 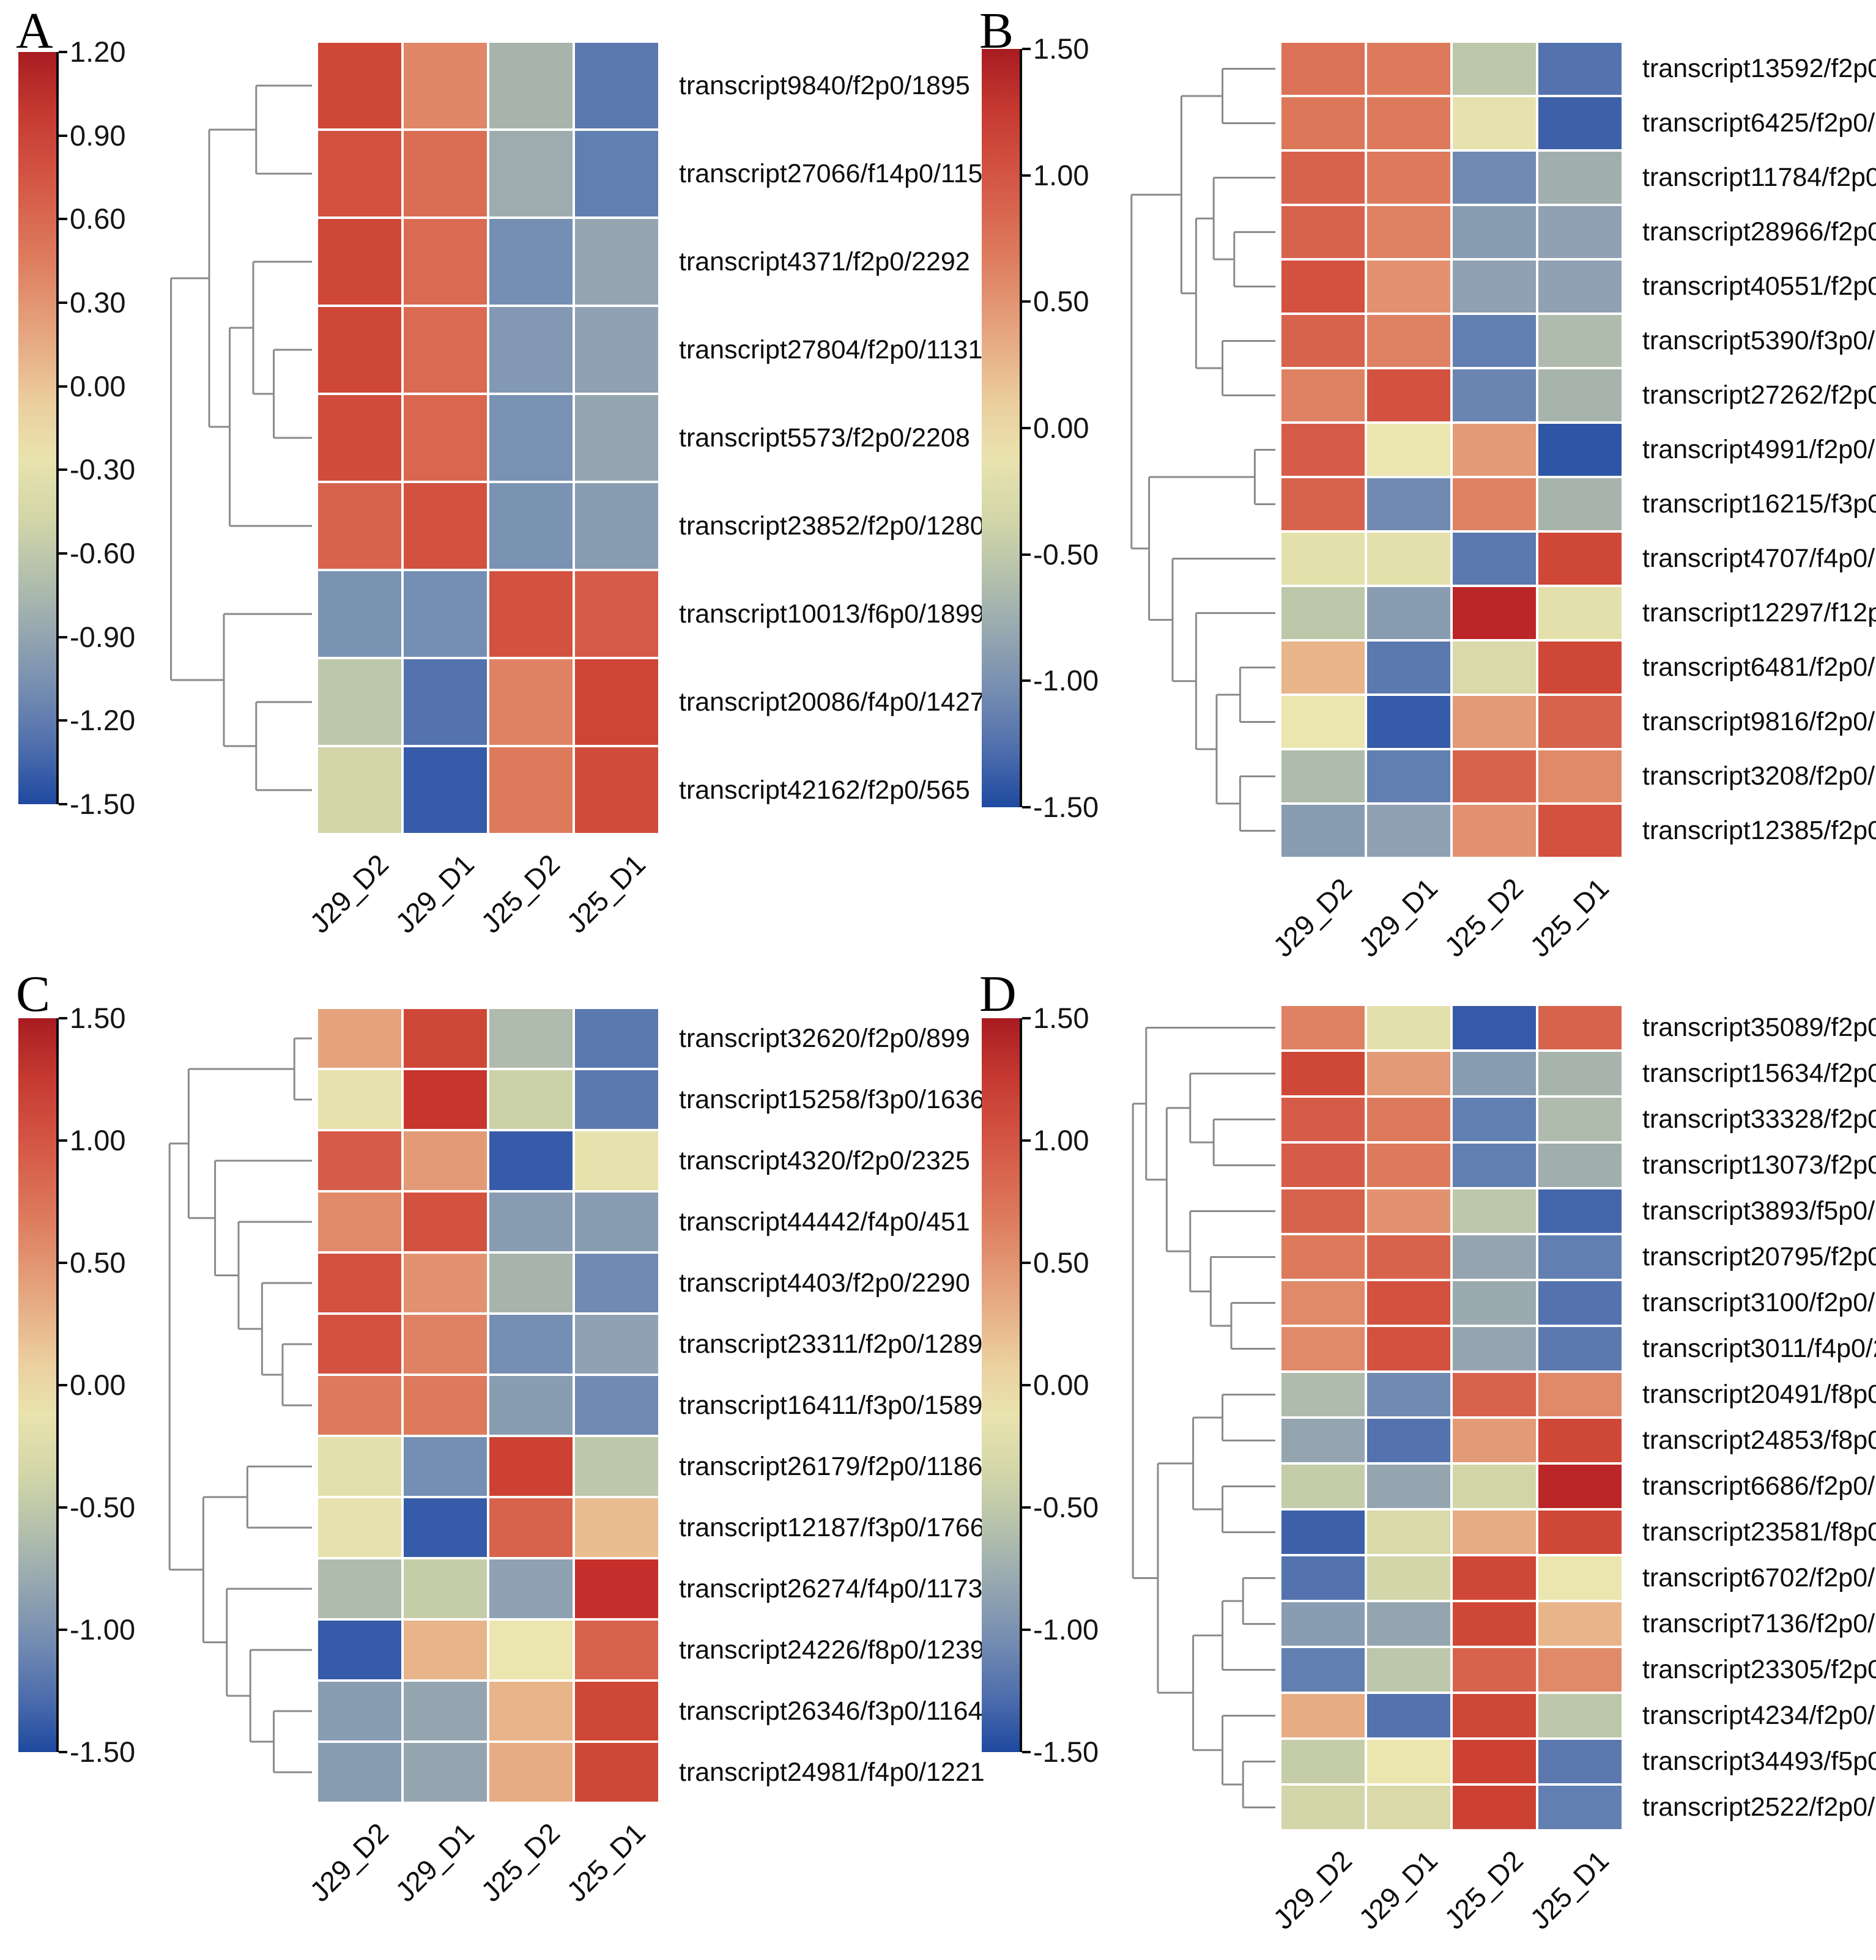 What do you see at coordinates (98, 218) in the screenshot?
I see `colorbar-tick-label: 0.60` at bounding box center [98, 218].